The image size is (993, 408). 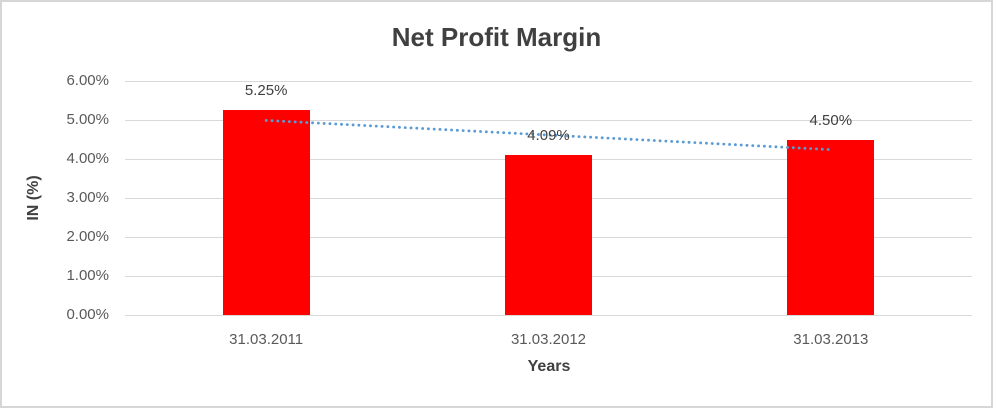 What do you see at coordinates (831, 339) in the screenshot?
I see `x-category-label: 31.03.2013` at bounding box center [831, 339].